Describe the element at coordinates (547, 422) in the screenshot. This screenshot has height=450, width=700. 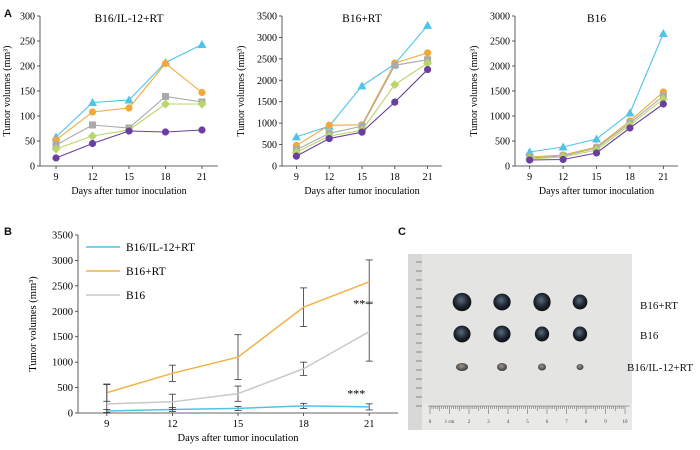
I see `ruler-tick-label: 6` at that location.